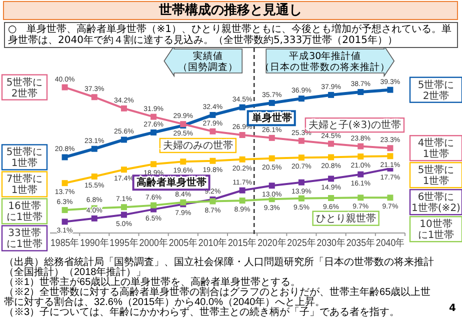 This screenshot has height=320, width=462. Describe the element at coordinates (171, 182) in the screenshot. I see `series-label: 高齢者単身世帯` at that location.